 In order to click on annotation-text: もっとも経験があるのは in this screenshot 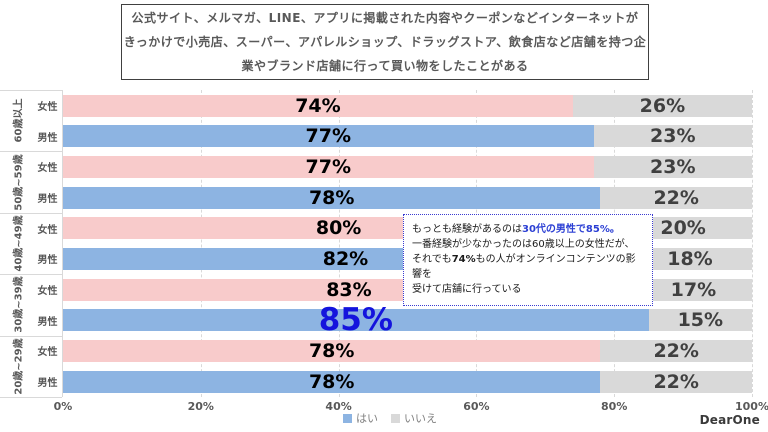, I will do `click(467, 229)`.